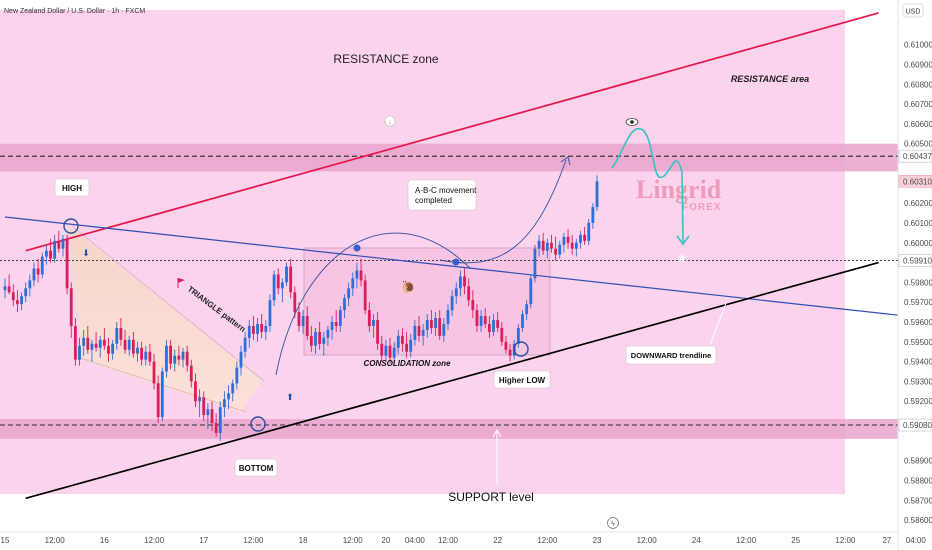 The image size is (932, 550). What do you see at coordinates (918, 520) in the screenshot?
I see `y-tick-label: 0.58600` at bounding box center [918, 520].